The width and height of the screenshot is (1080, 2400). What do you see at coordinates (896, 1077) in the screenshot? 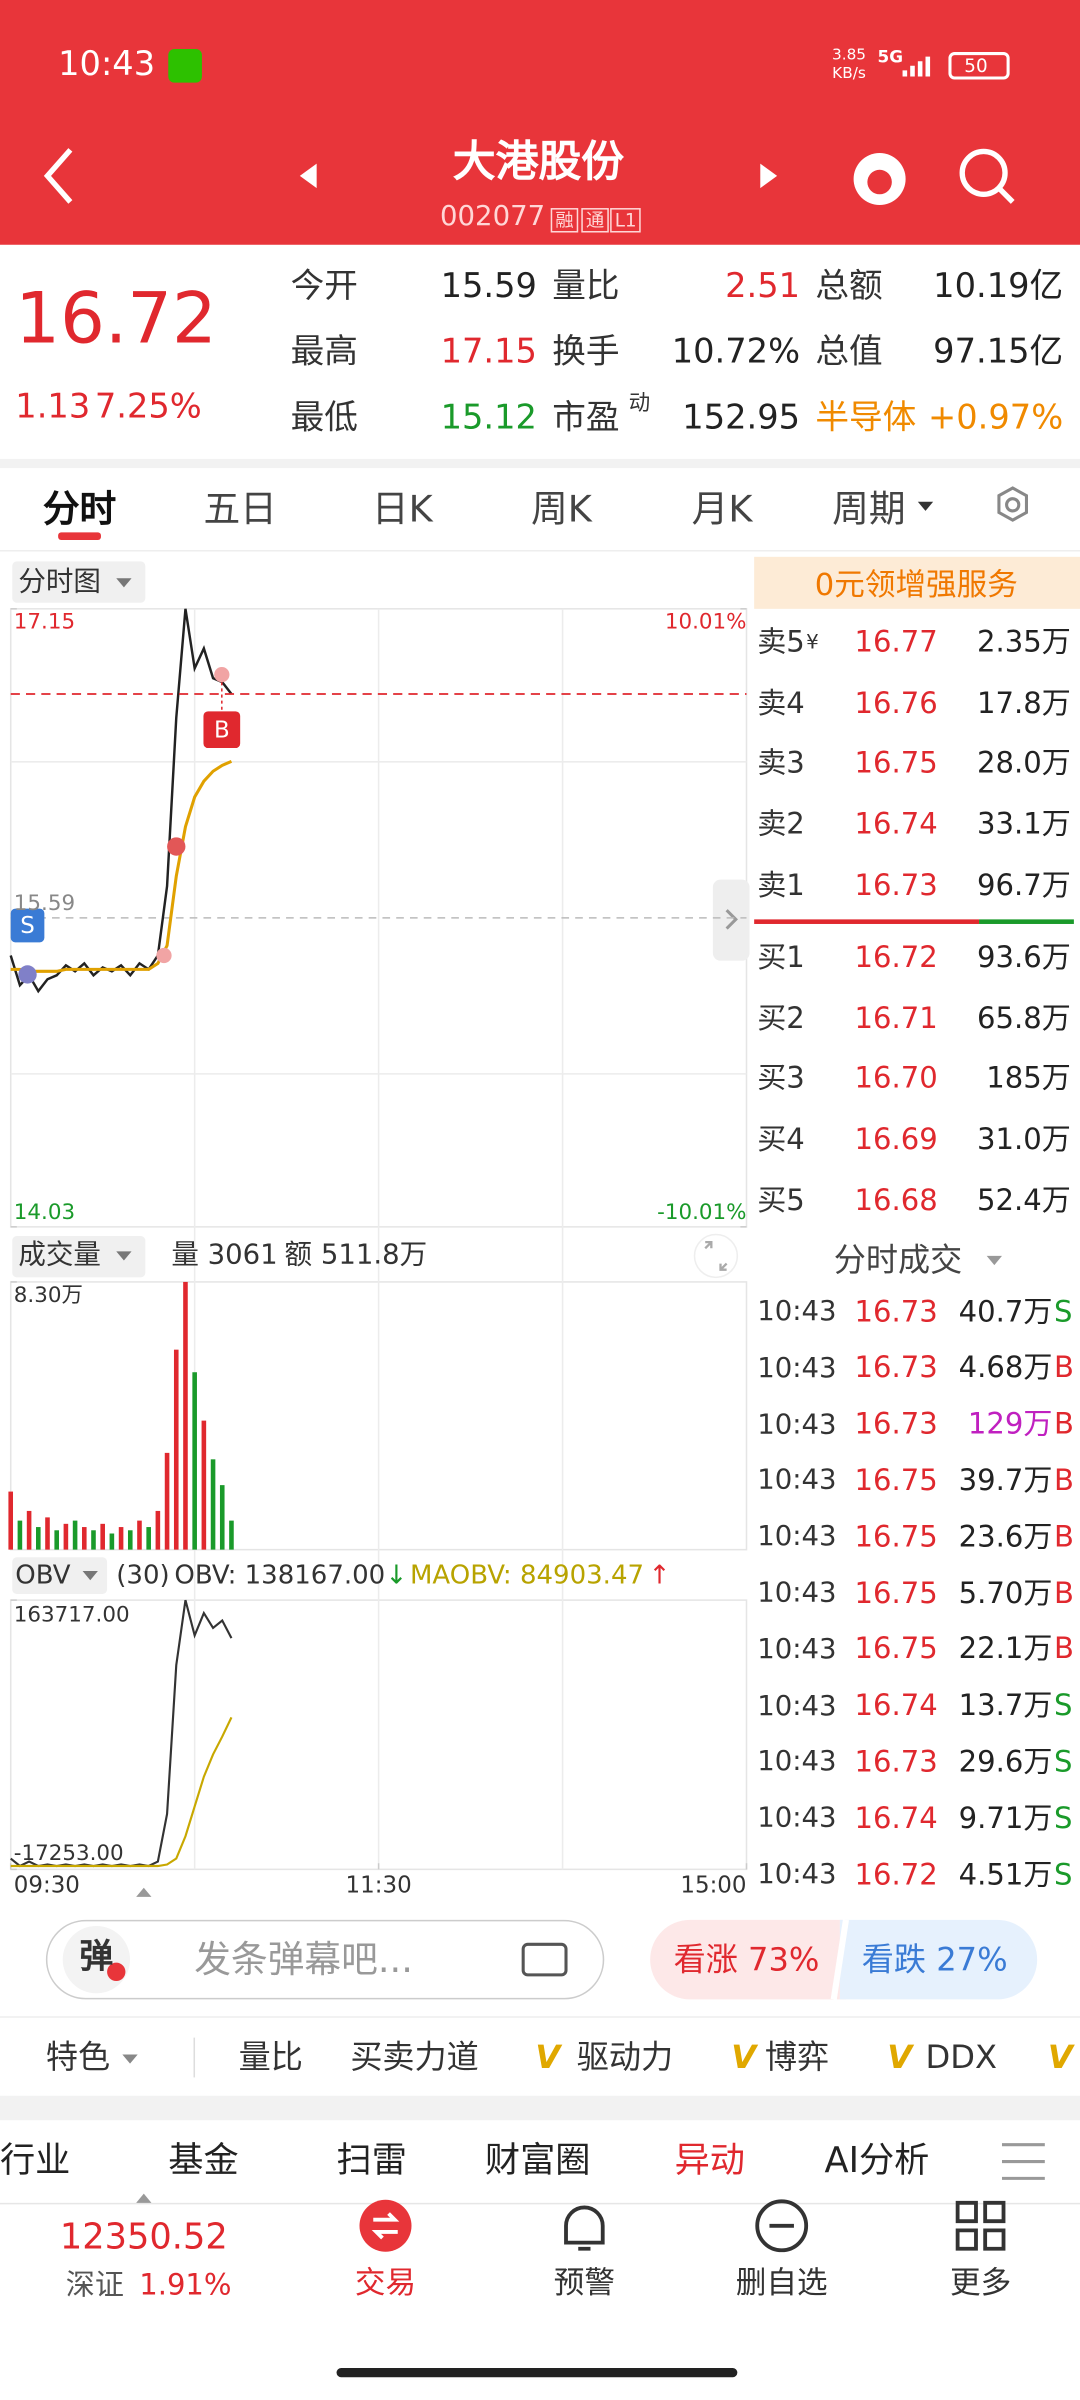
I see `book-price: 16.70` at bounding box center [896, 1077].